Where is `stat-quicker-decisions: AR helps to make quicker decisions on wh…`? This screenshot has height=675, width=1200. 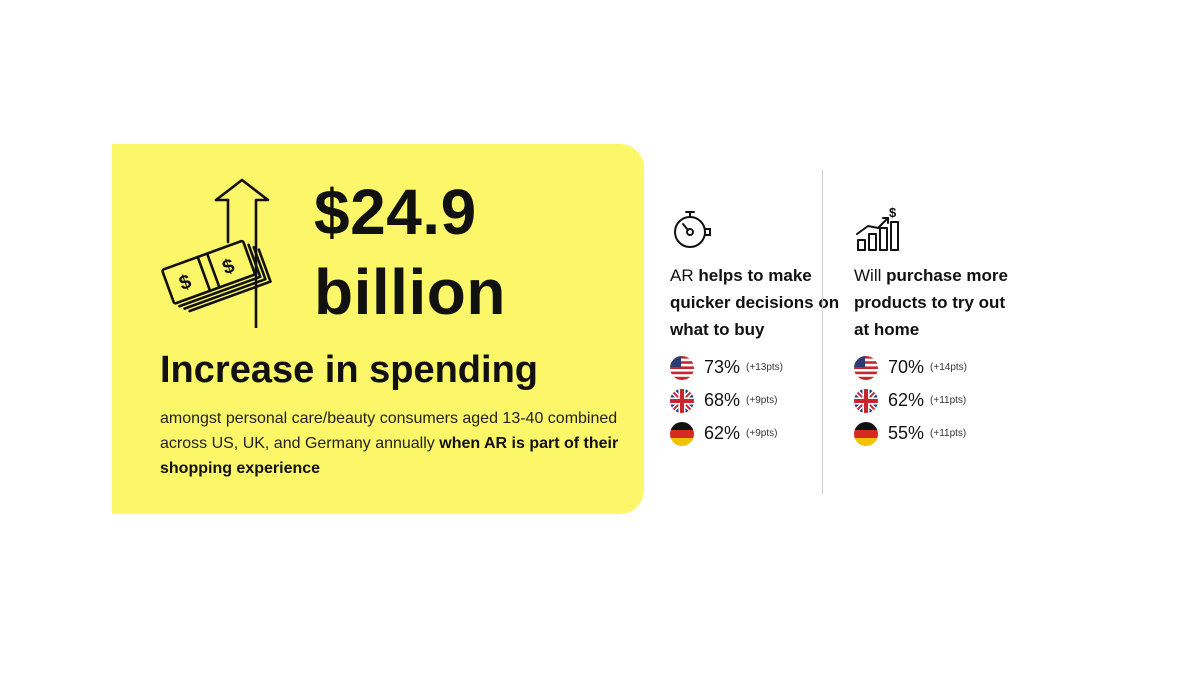
stat-quicker-decisions: AR helps to make quicker decisions on wh… is located at coordinates (755, 328).